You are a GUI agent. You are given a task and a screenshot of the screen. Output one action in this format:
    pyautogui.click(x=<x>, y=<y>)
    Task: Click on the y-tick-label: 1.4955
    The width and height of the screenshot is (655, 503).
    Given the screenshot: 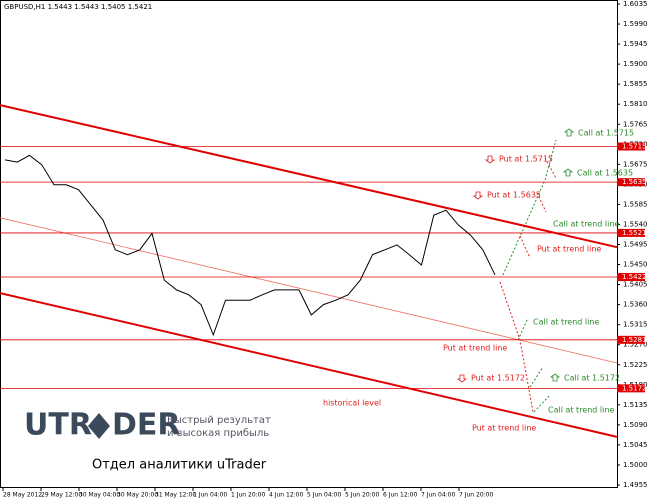 What is the action you would take?
    pyautogui.click(x=635, y=485)
    